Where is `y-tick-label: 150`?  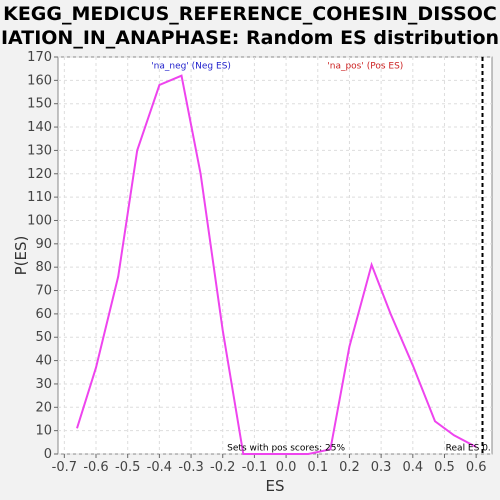 y-tick-label: 150 is located at coordinates (39, 104).